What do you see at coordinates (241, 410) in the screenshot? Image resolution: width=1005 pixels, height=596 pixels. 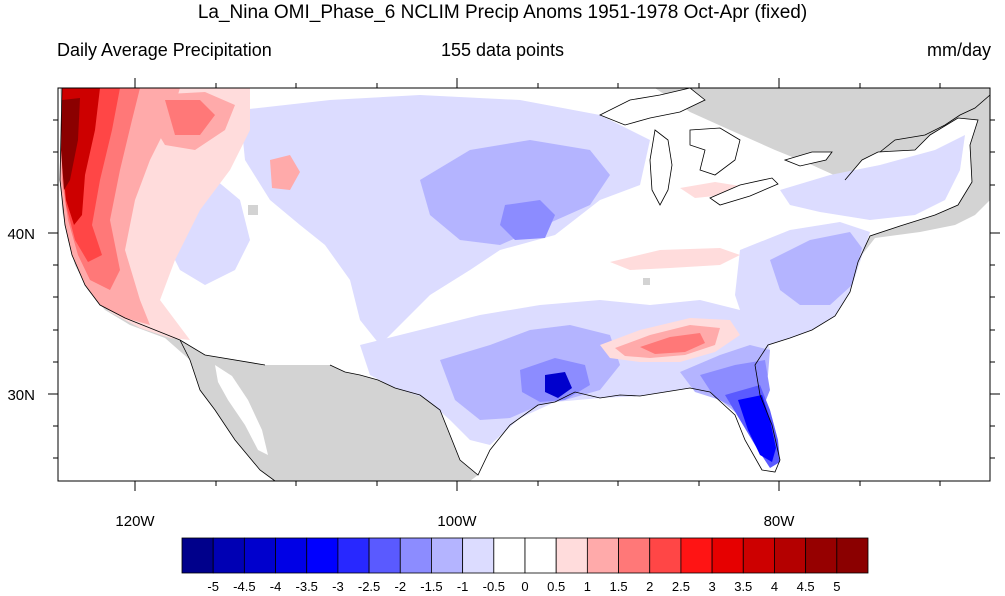 I see `gulf-of-california` at bounding box center [241, 410].